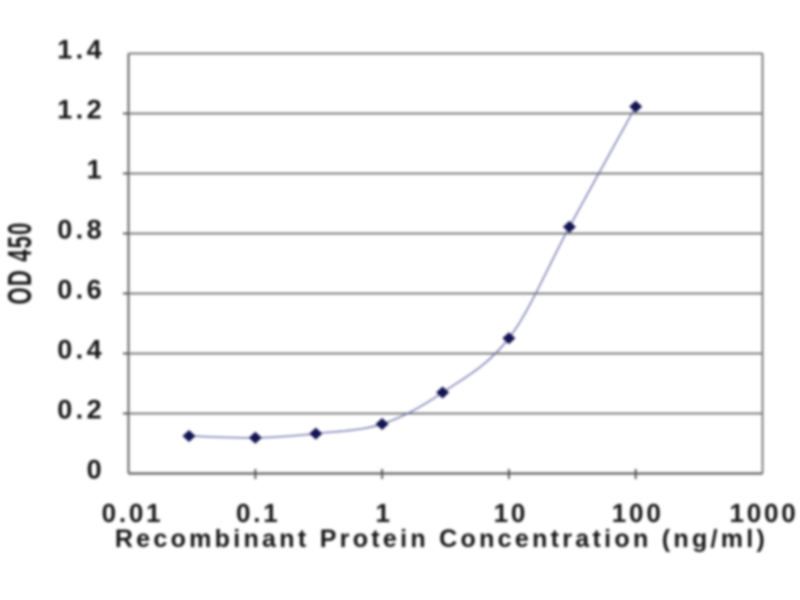 This screenshot has width=800, height=600. I want to click on svg-text: 0.2, so click(81, 410).